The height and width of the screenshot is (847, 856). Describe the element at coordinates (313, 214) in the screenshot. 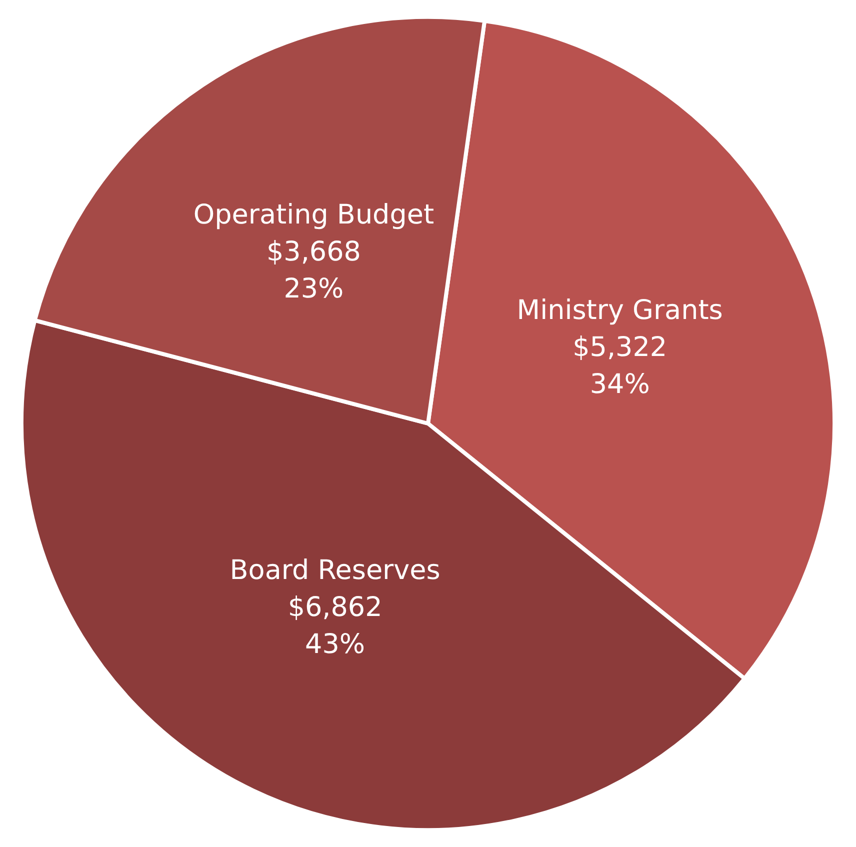

I see `slice-label: Operating Budget` at that location.